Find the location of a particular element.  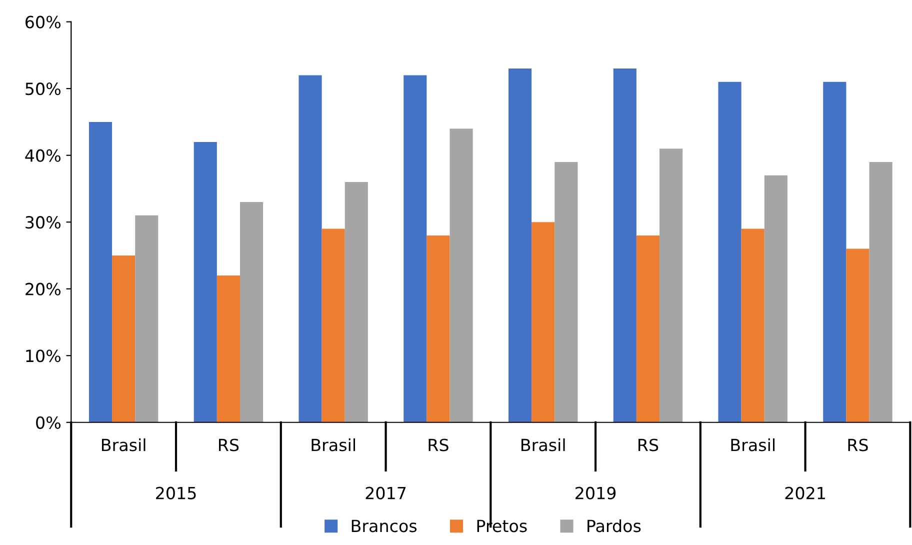

legend-label: Brancos is located at coordinates (384, 526).